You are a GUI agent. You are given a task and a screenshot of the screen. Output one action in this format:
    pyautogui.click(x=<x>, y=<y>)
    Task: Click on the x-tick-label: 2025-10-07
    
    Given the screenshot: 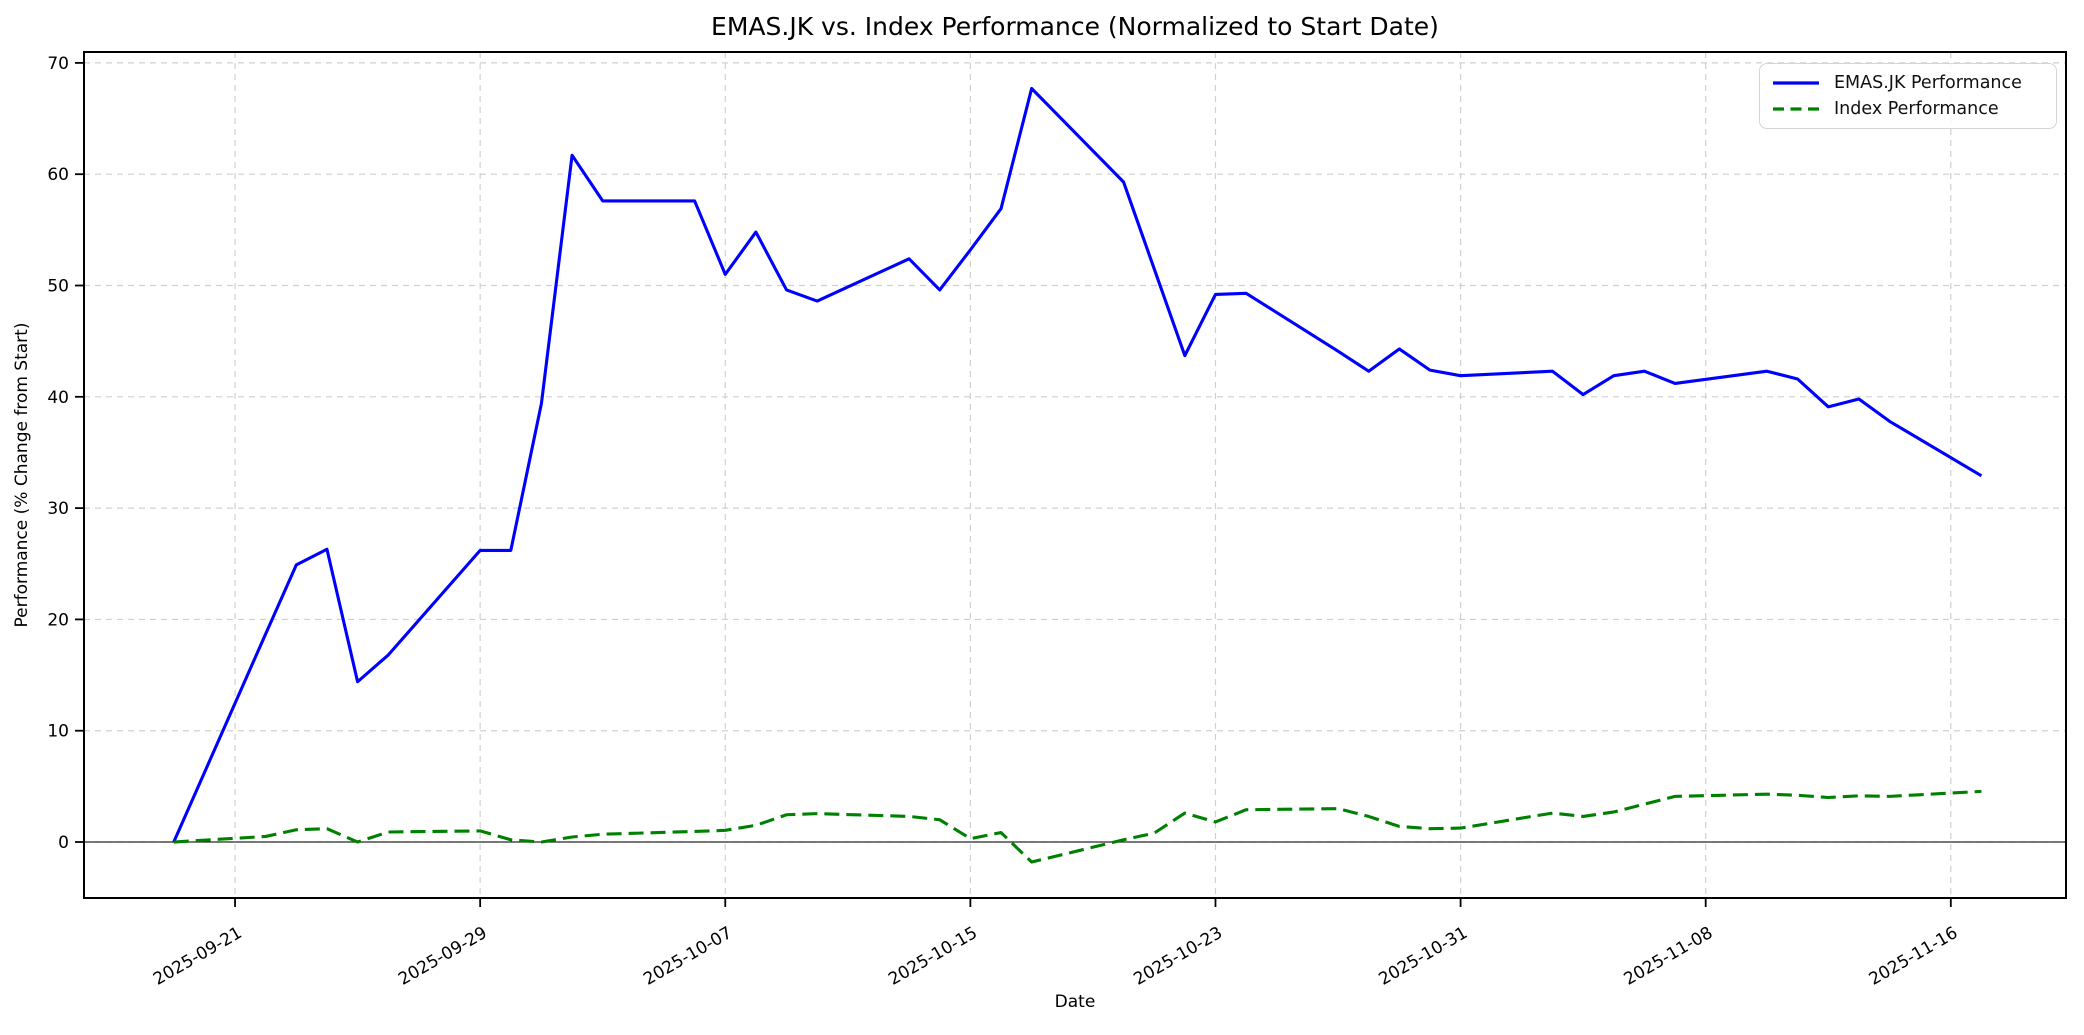 What is the action you would take?
    pyautogui.click(x=688, y=956)
    